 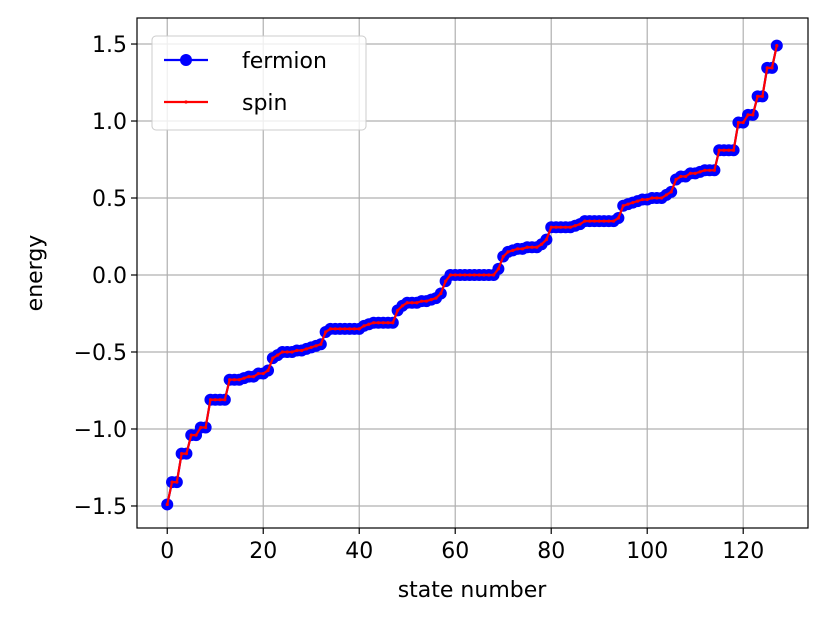 What do you see at coordinates (186, 60) in the screenshot?
I see `legend-marker` at bounding box center [186, 60].